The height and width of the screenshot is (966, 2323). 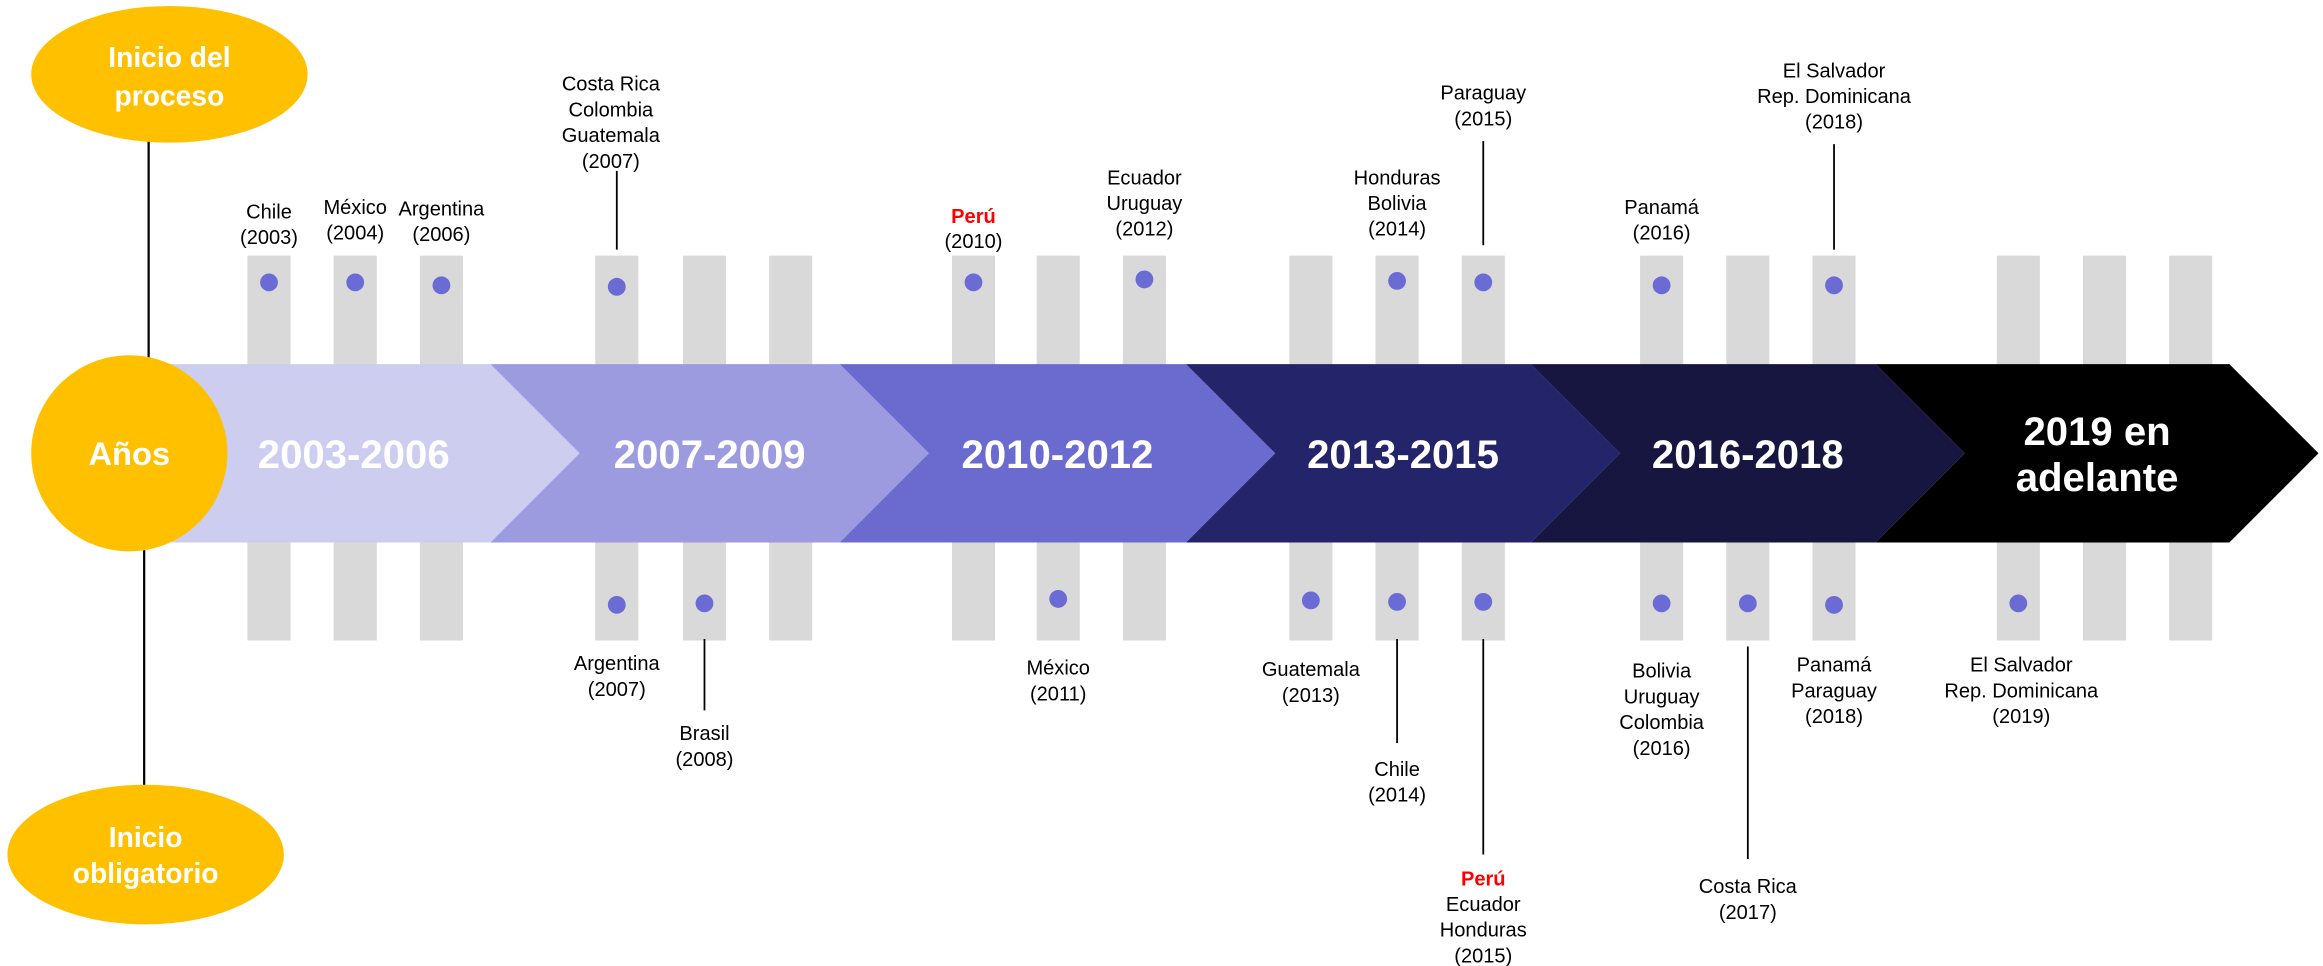 What do you see at coordinates (355, 234) in the screenshot?
I see `event-text: (2004)` at bounding box center [355, 234].